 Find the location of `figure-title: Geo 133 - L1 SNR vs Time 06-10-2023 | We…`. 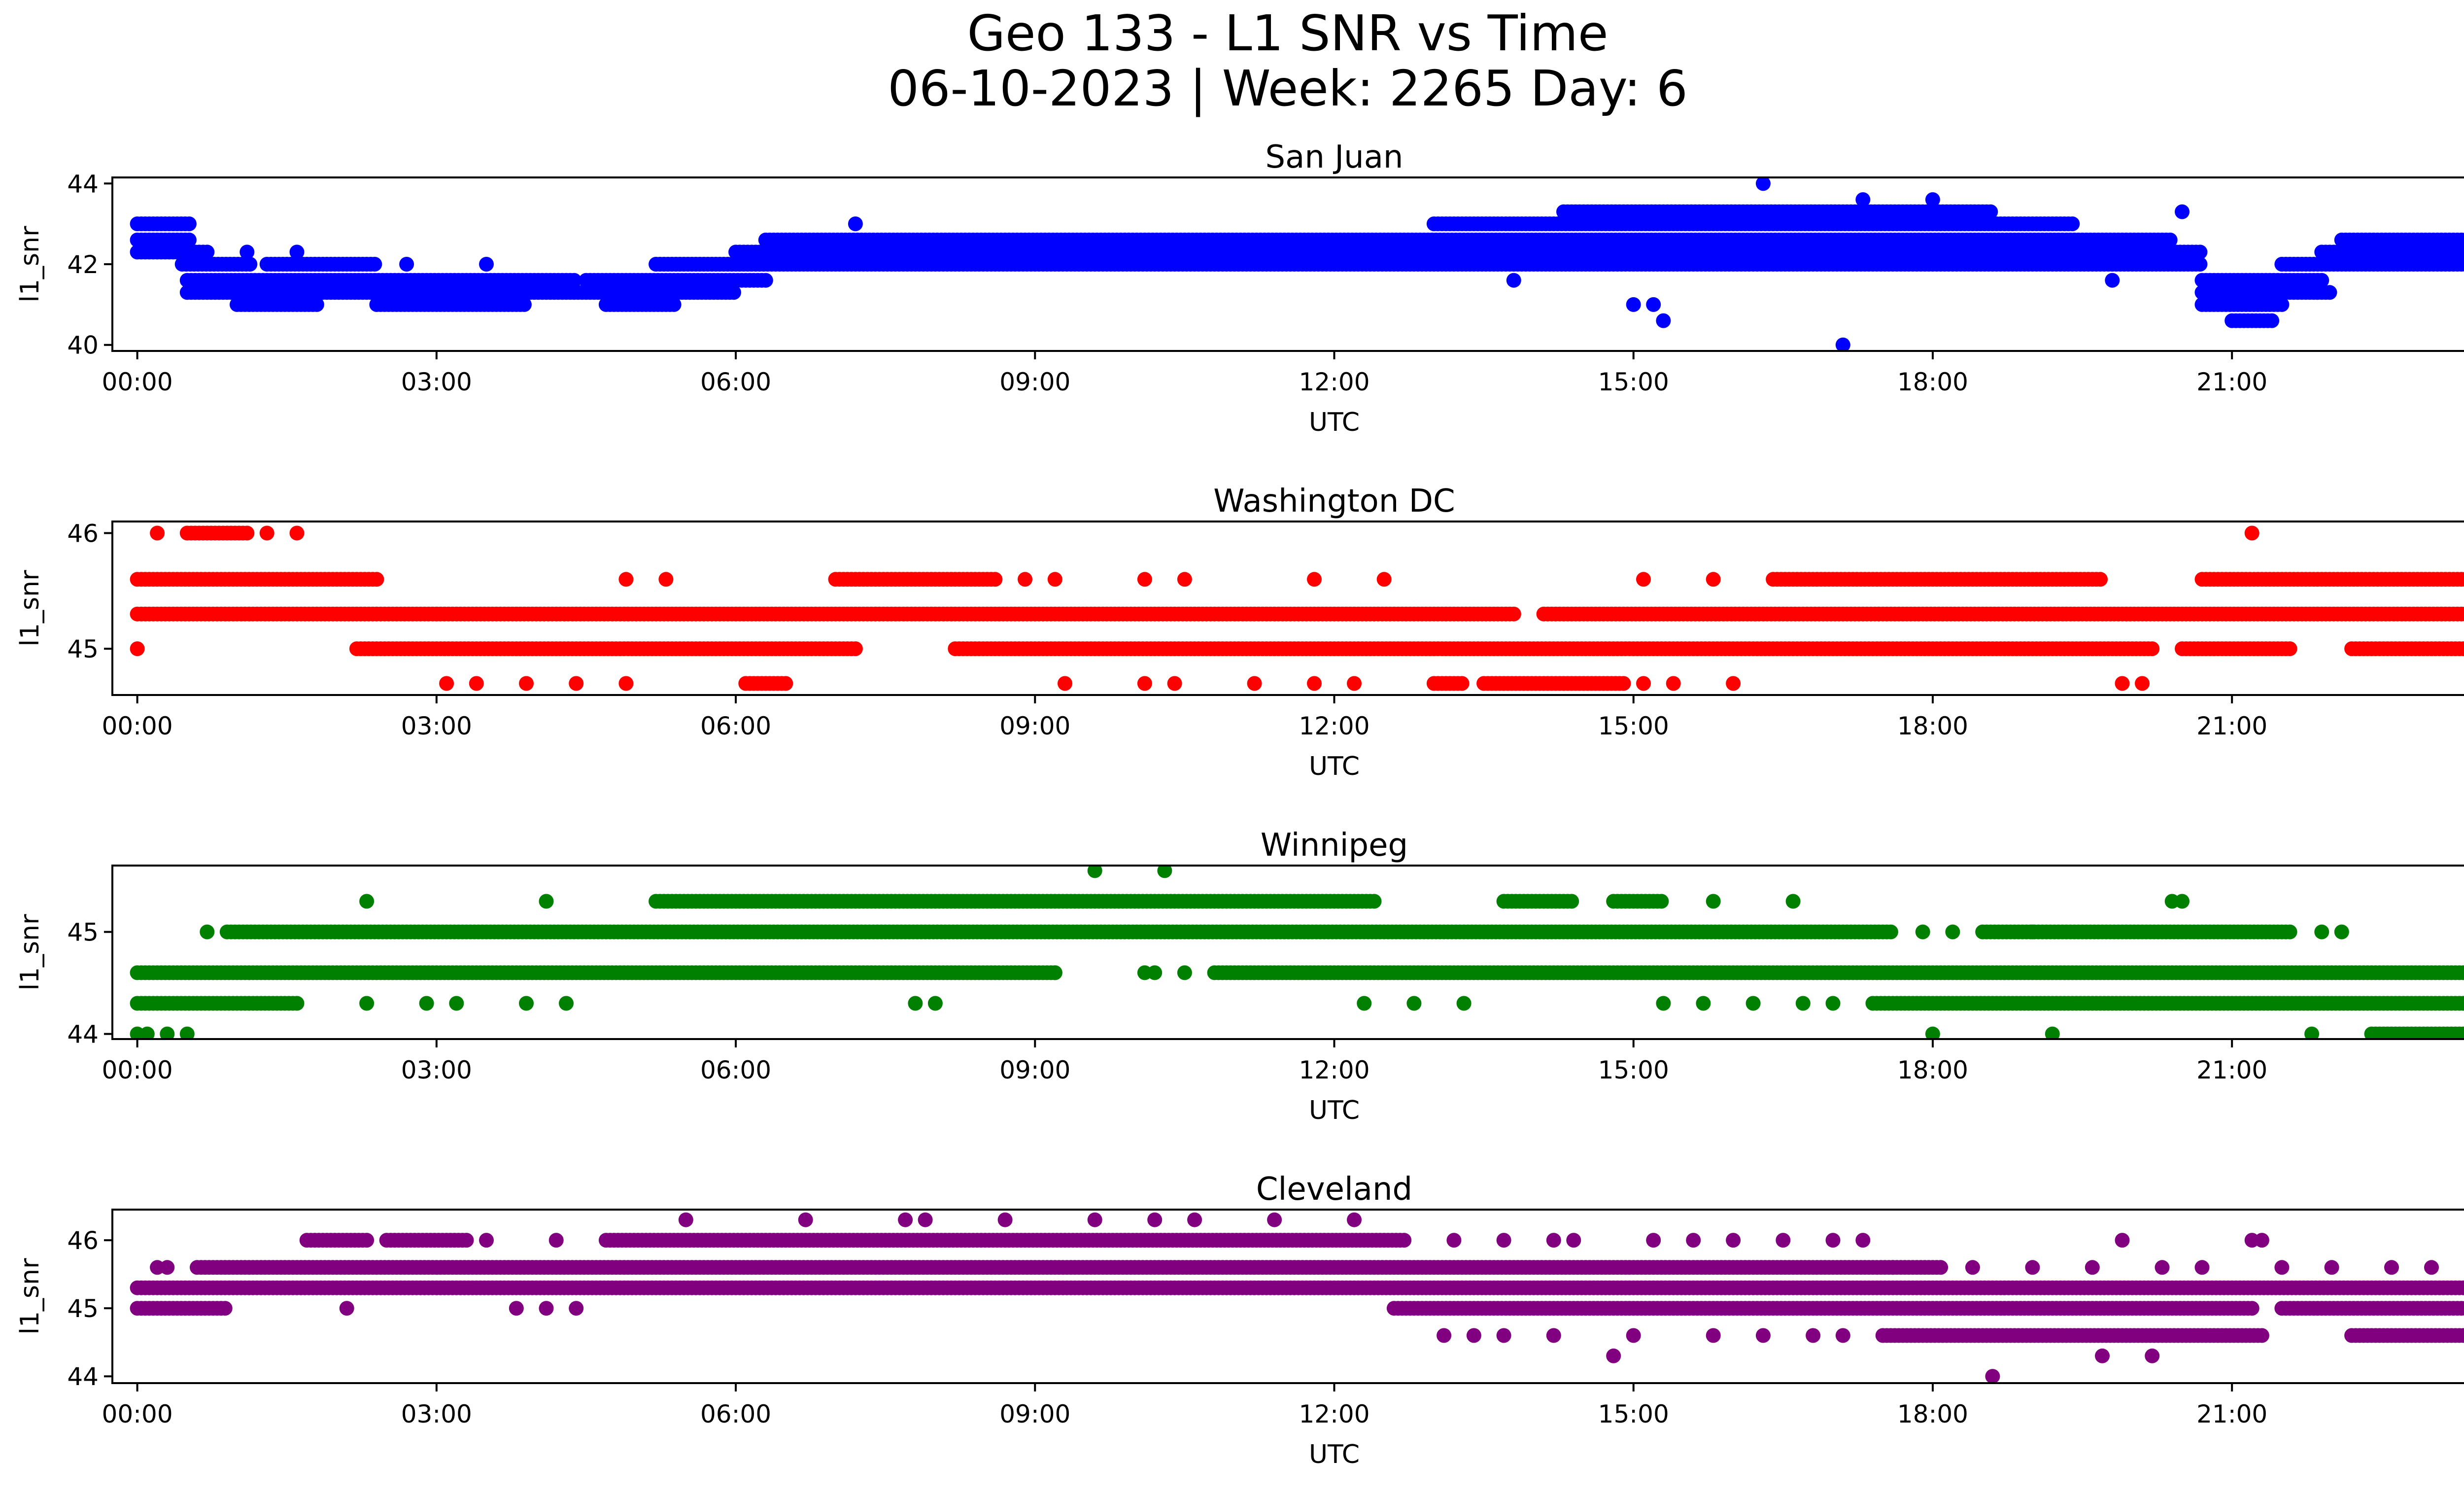

figure-title: Geo 133 - L1 SNR vs Time 06-10-2023 | We… is located at coordinates (1232, 61).